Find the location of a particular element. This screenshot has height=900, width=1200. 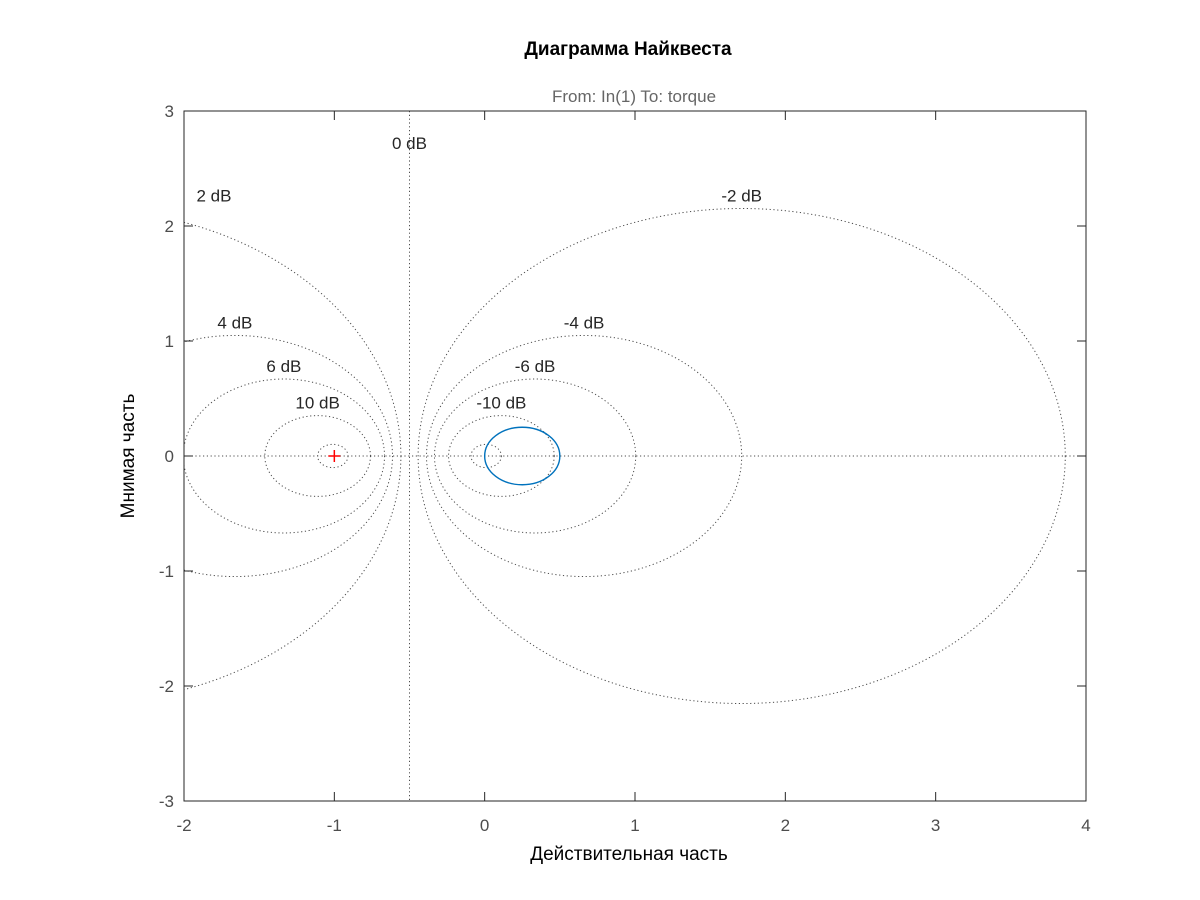

m-circle-label: -2 dB is located at coordinates (741, 195).